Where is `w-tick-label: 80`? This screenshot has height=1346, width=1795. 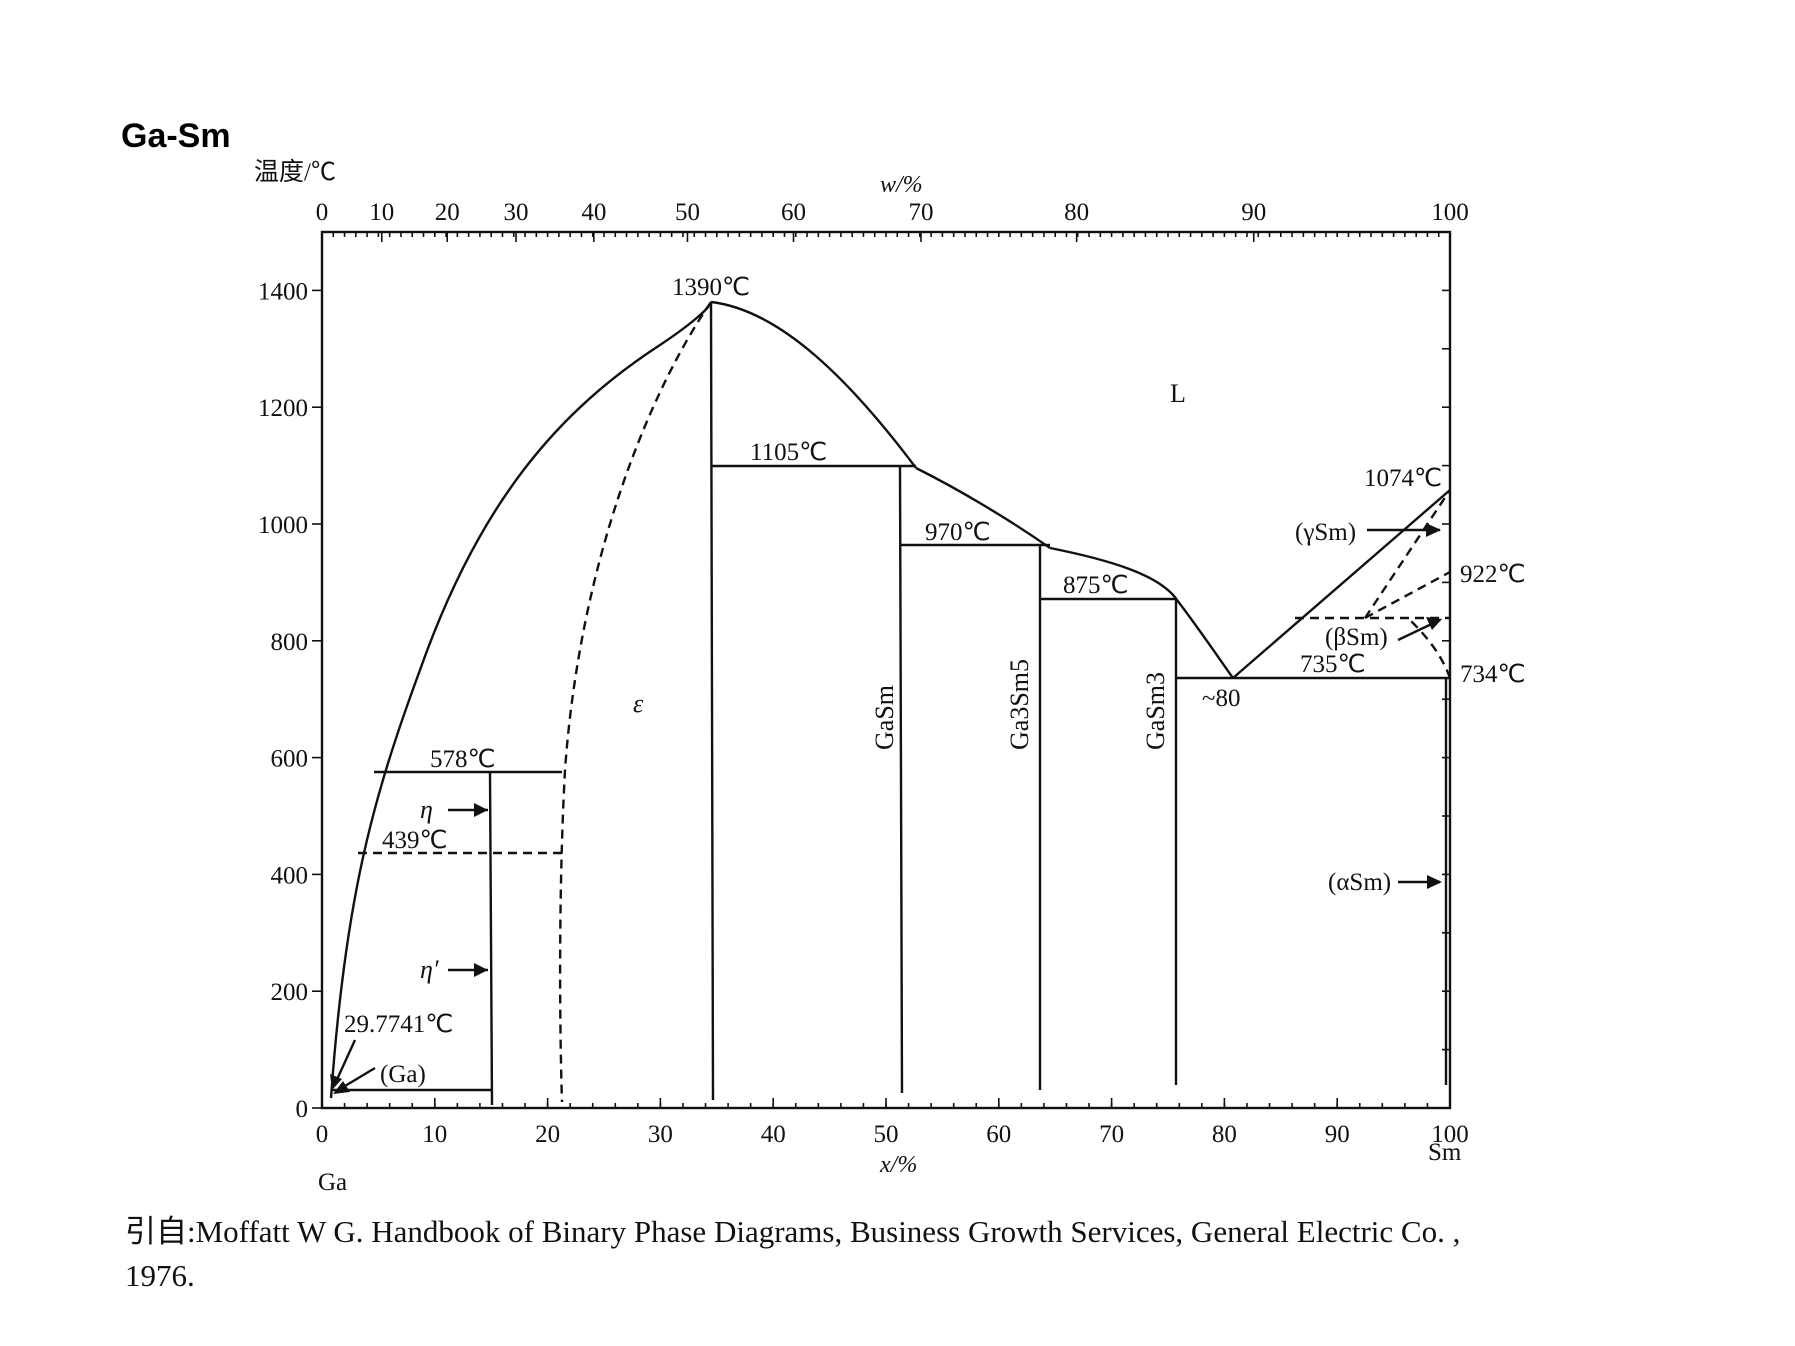 w-tick-label: 80 is located at coordinates (1076, 212).